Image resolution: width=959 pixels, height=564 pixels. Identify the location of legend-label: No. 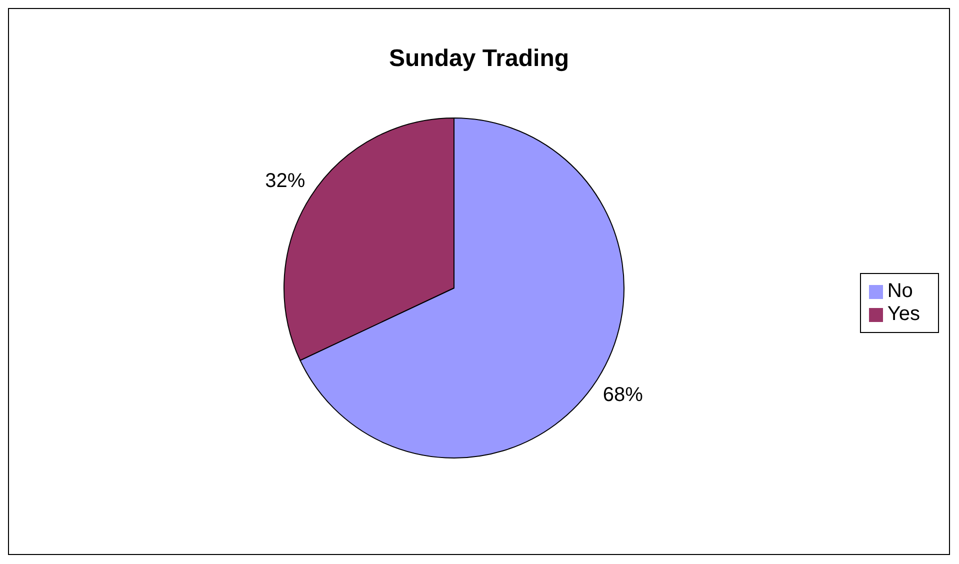
(900, 291).